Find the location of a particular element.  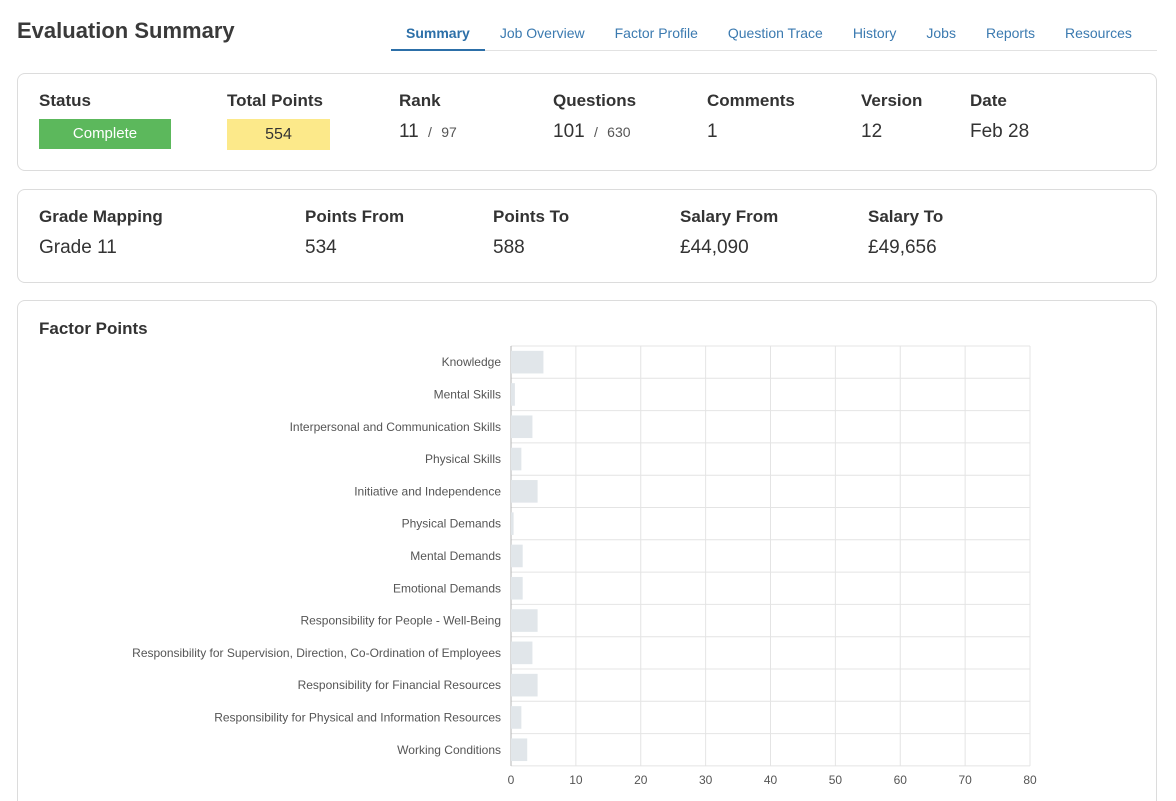

tab-resources: Resources is located at coordinates (1098, 33).